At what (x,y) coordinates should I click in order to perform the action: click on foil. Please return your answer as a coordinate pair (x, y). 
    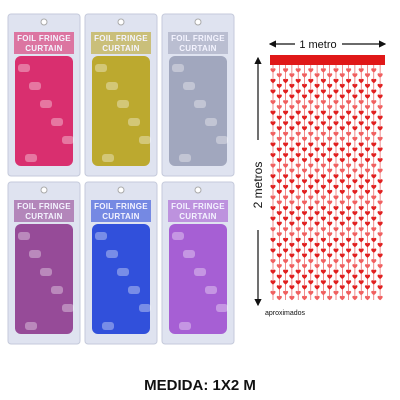
    Looking at the image, I should click on (44, 111).